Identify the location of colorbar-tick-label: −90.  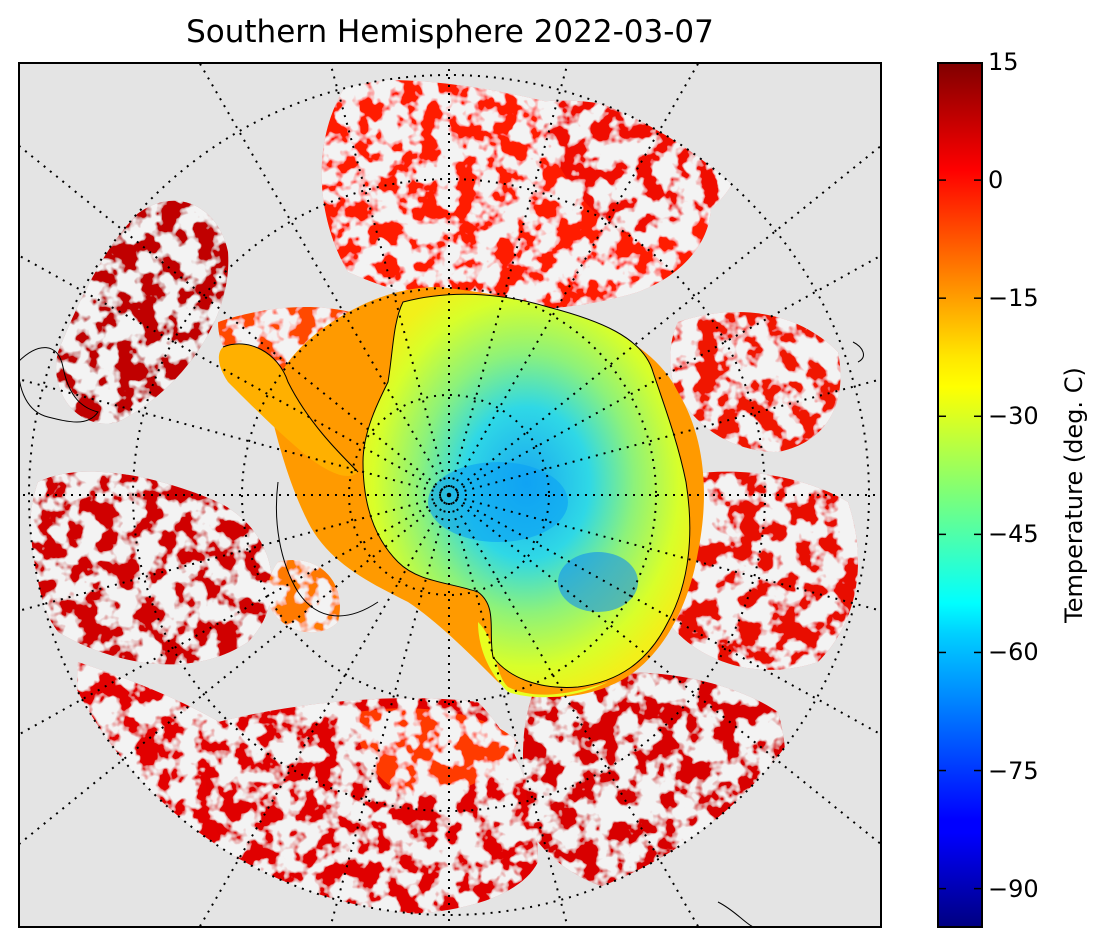
(1013, 888).